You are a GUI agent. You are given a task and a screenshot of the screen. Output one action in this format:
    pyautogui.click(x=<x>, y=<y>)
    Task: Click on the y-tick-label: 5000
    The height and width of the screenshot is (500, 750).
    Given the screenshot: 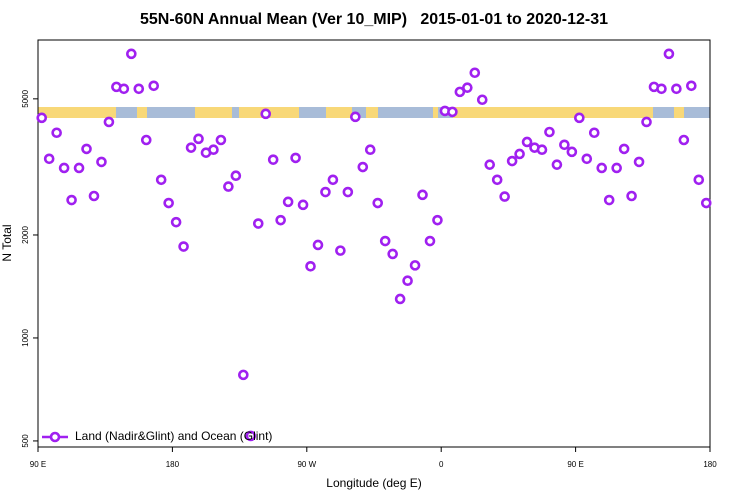 What is the action you would take?
    pyautogui.click(x=25, y=98)
    